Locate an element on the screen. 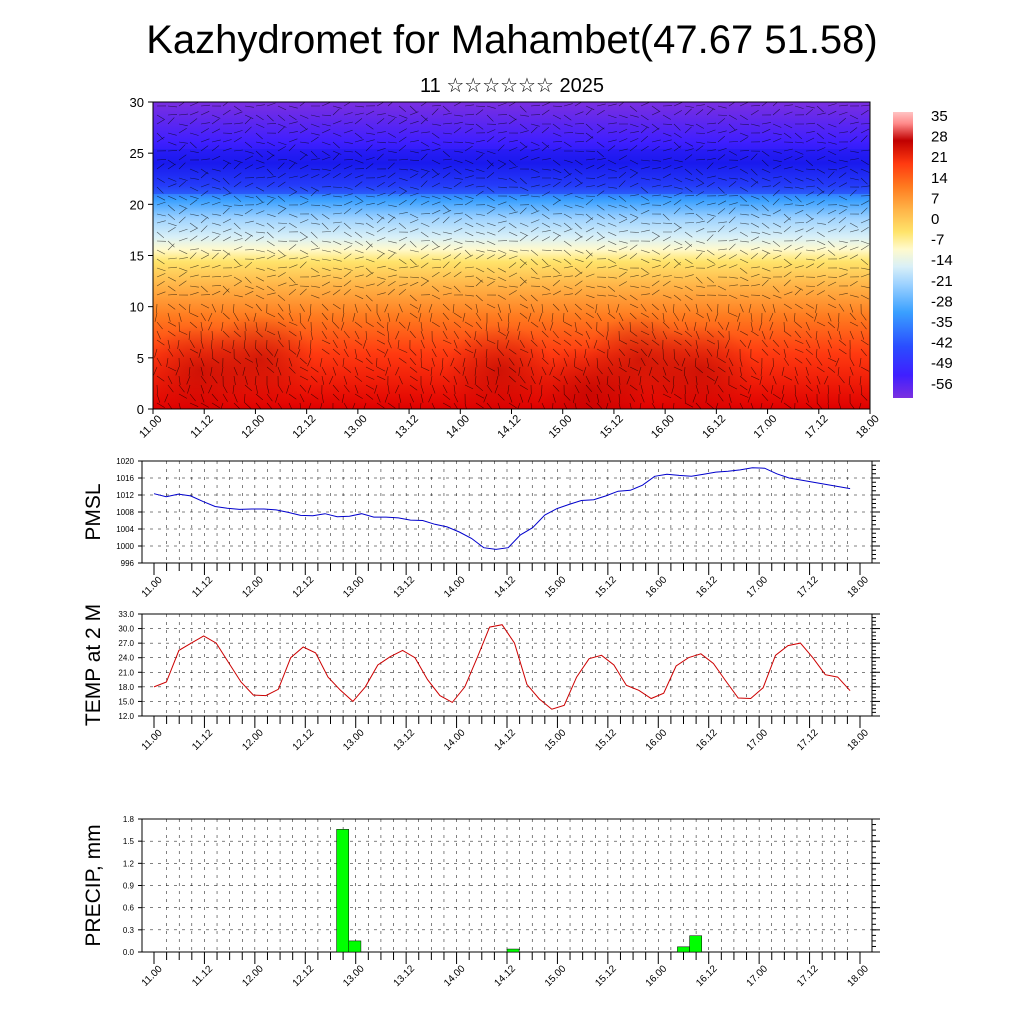 The height and width of the screenshot is (1024, 1024). colorbar-label: 14 is located at coordinates (939, 178).